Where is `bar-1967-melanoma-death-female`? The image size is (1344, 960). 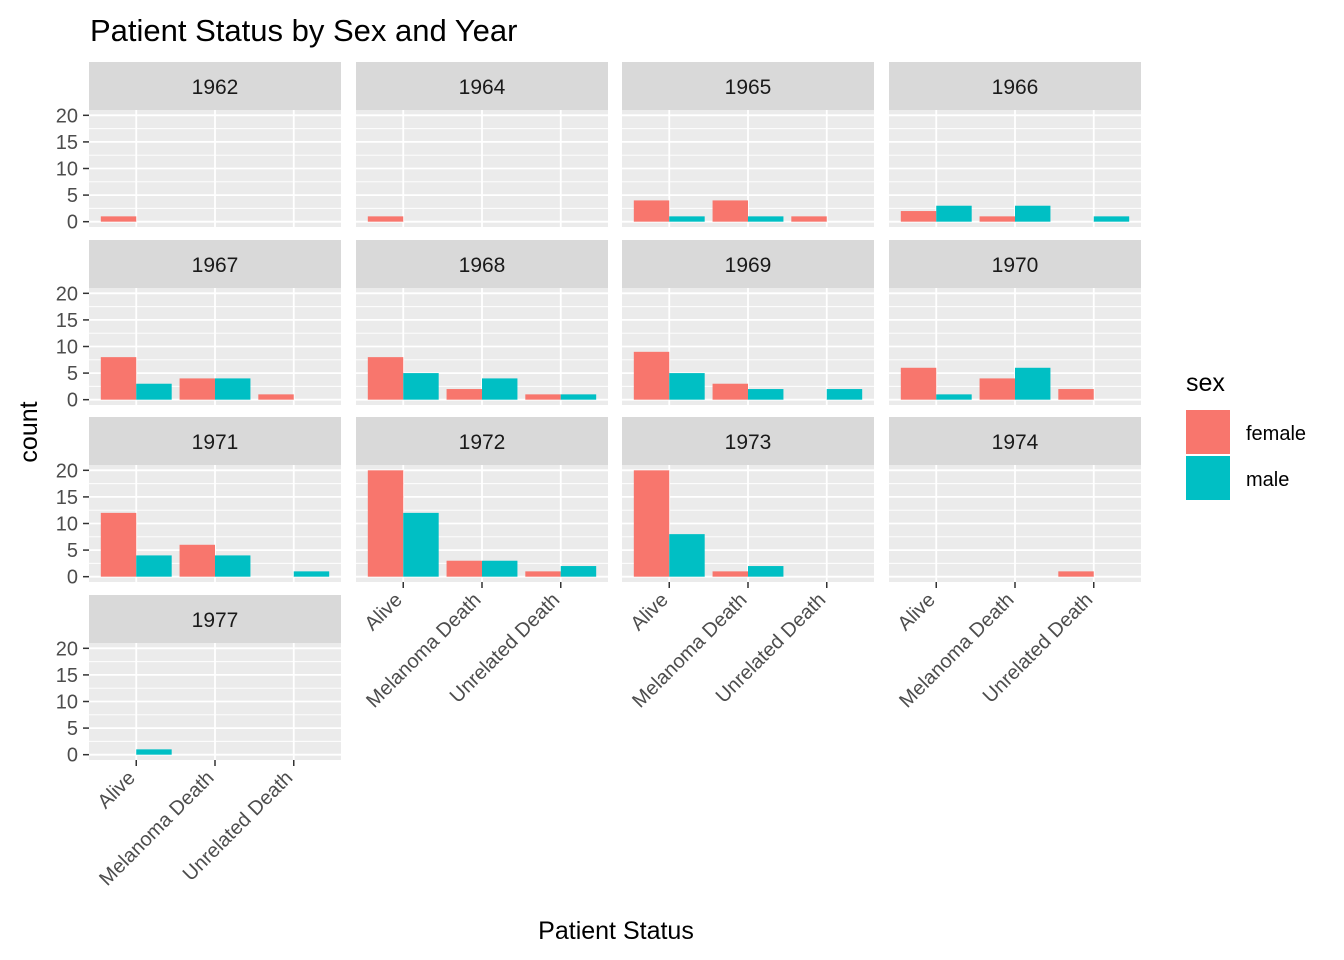
bar-1967-melanoma-death-female is located at coordinates (197, 389).